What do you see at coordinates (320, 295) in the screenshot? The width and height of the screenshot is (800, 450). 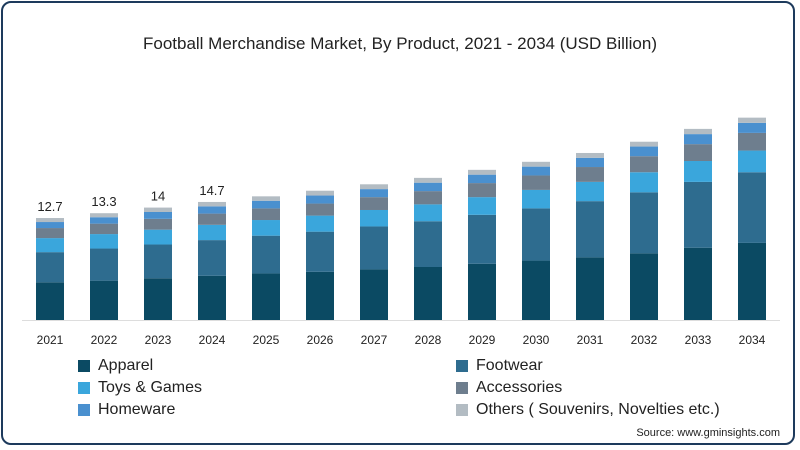 I see `bar-segment-apparel-2026` at bounding box center [320, 295].